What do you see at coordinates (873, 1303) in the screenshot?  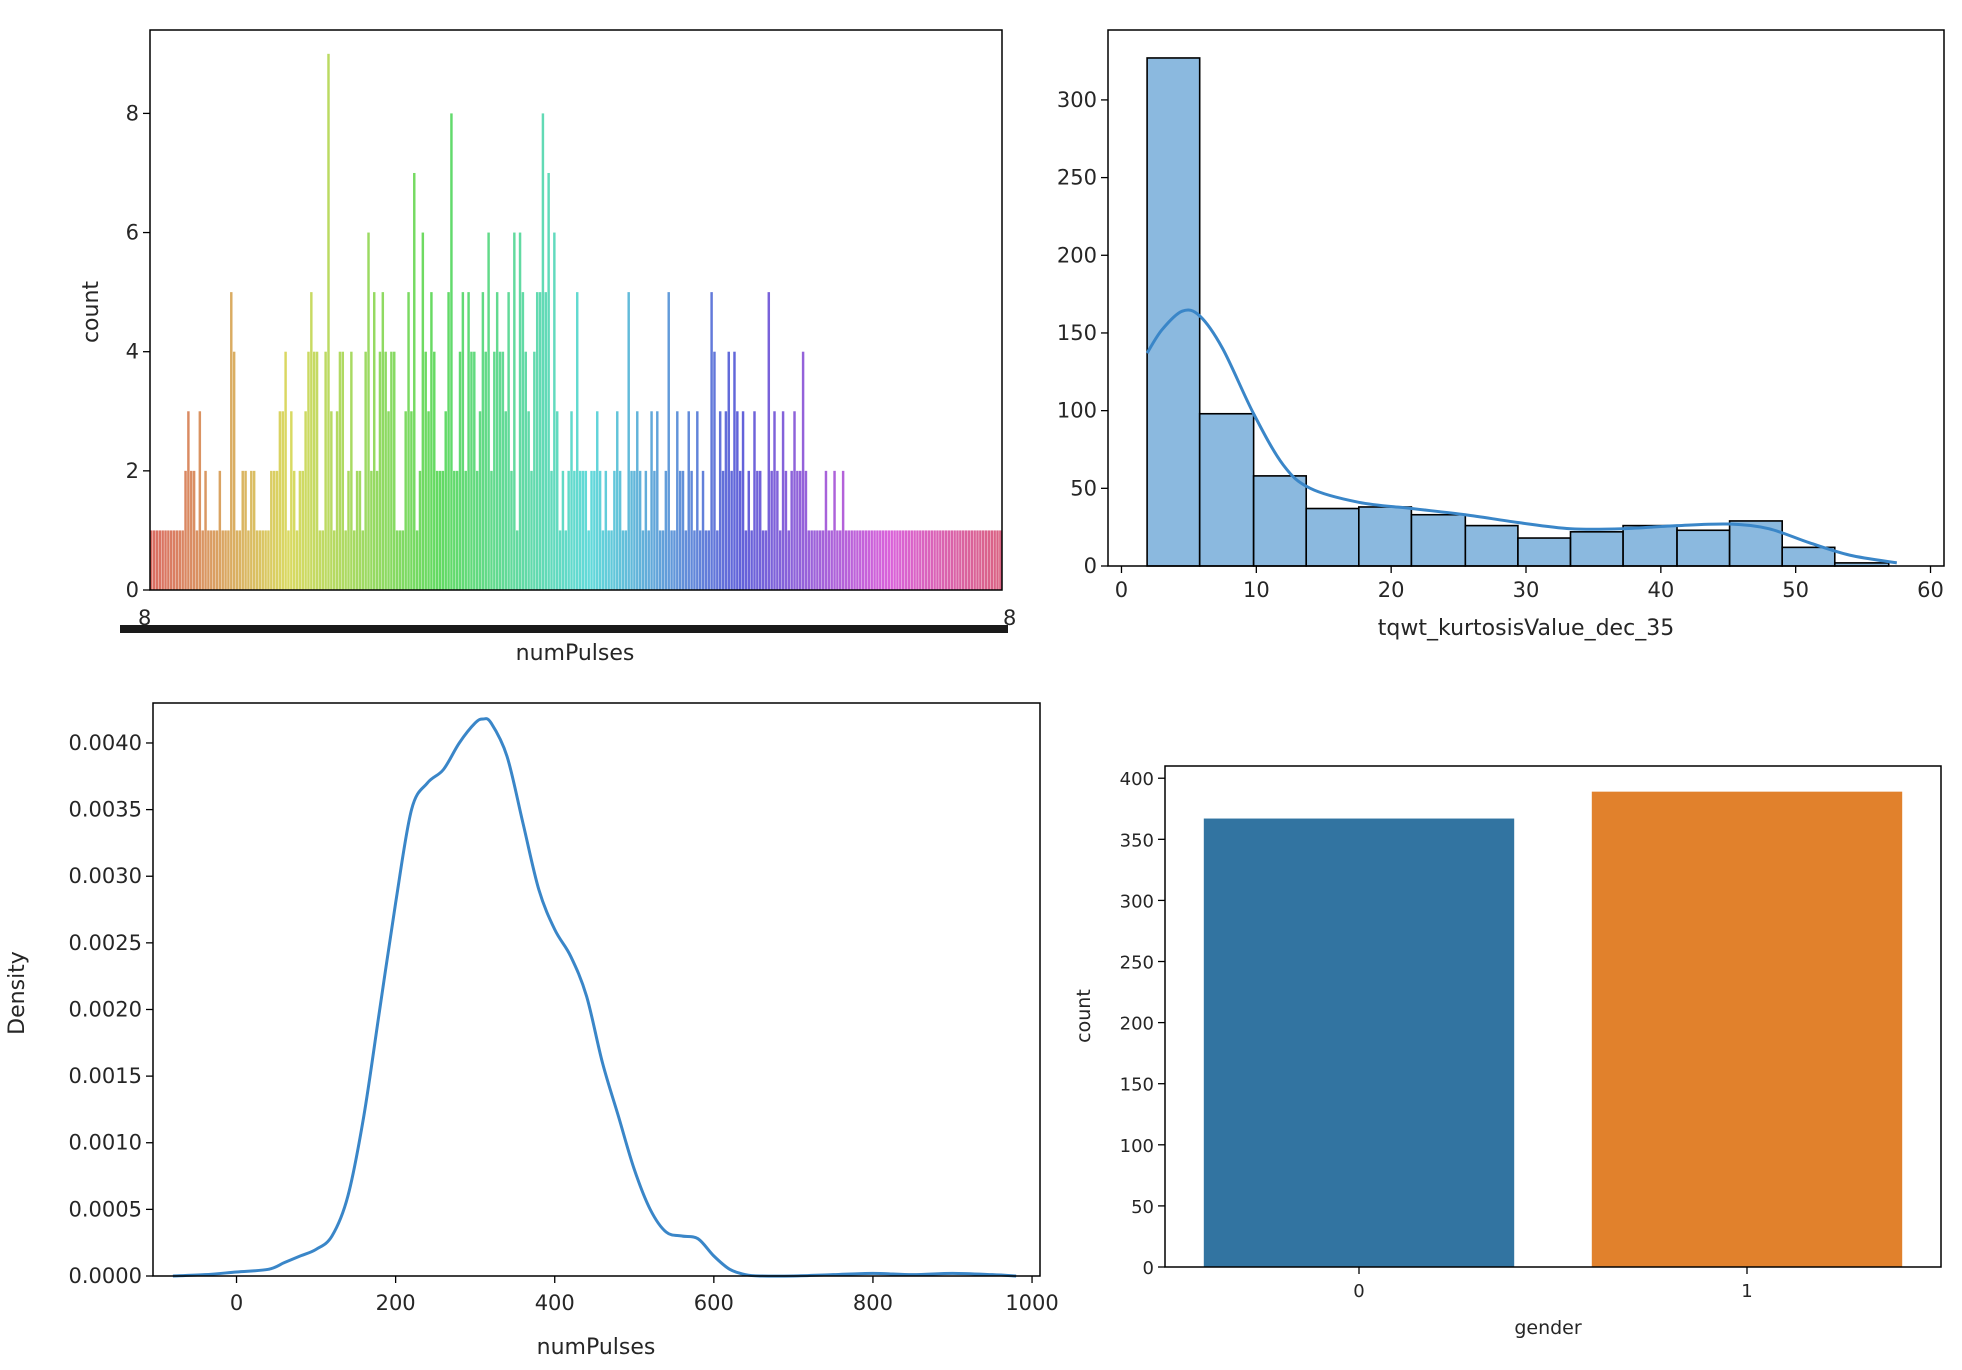 I see `x-tick-label: 800` at bounding box center [873, 1303].